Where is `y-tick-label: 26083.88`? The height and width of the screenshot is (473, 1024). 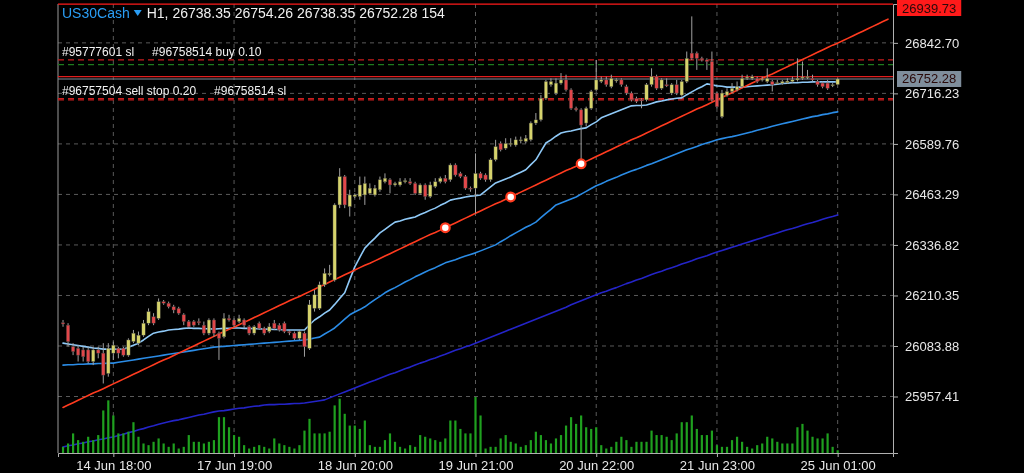
y-tick-label: 26083.88 is located at coordinates (932, 346).